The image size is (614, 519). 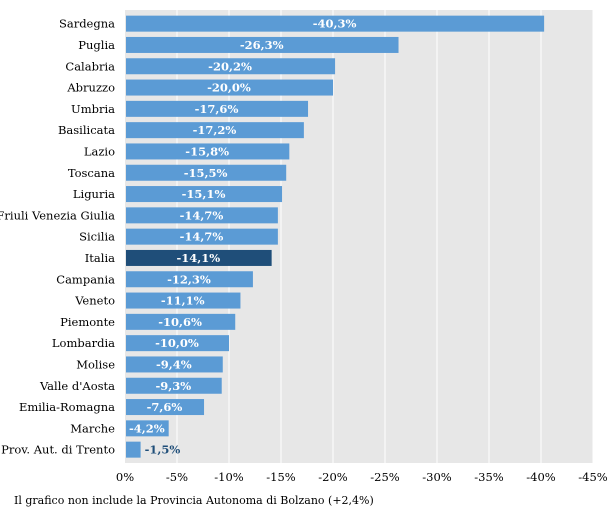 I want to click on x-tick-label: -35%, so click(x=489, y=477).